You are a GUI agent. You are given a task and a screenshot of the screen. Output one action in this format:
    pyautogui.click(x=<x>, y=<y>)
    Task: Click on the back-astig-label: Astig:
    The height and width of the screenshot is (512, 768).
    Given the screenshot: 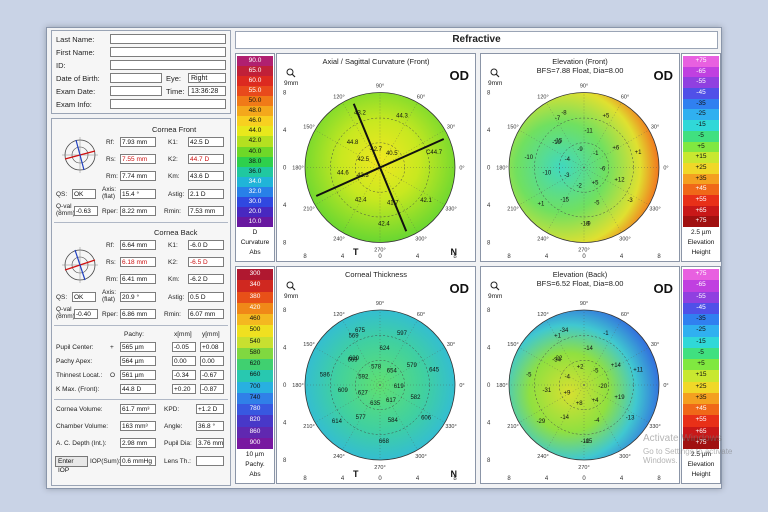 What is the action you would take?
    pyautogui.click(x=176, y=297)
    